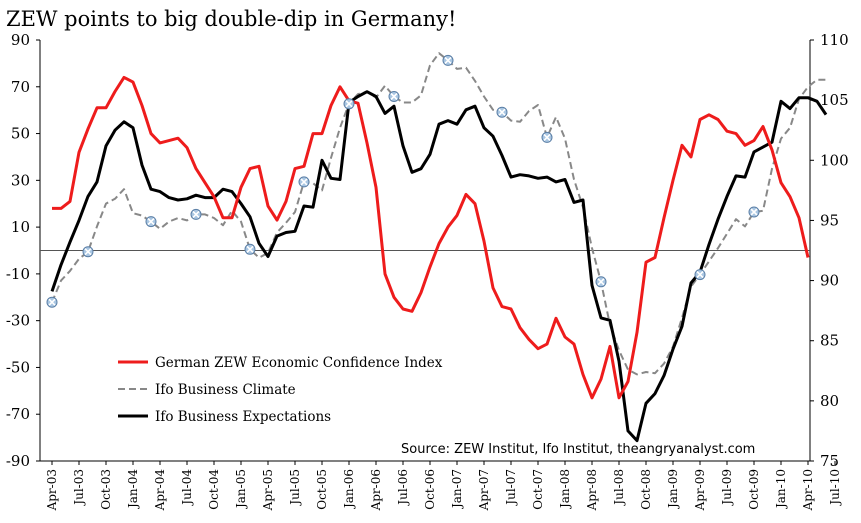 This screenshot has width=861, height=523. What do you see at coordinates (619, 488) in the screenshot?
I see `x-tick-label: Jul-08` at bounding box center [619, 488].